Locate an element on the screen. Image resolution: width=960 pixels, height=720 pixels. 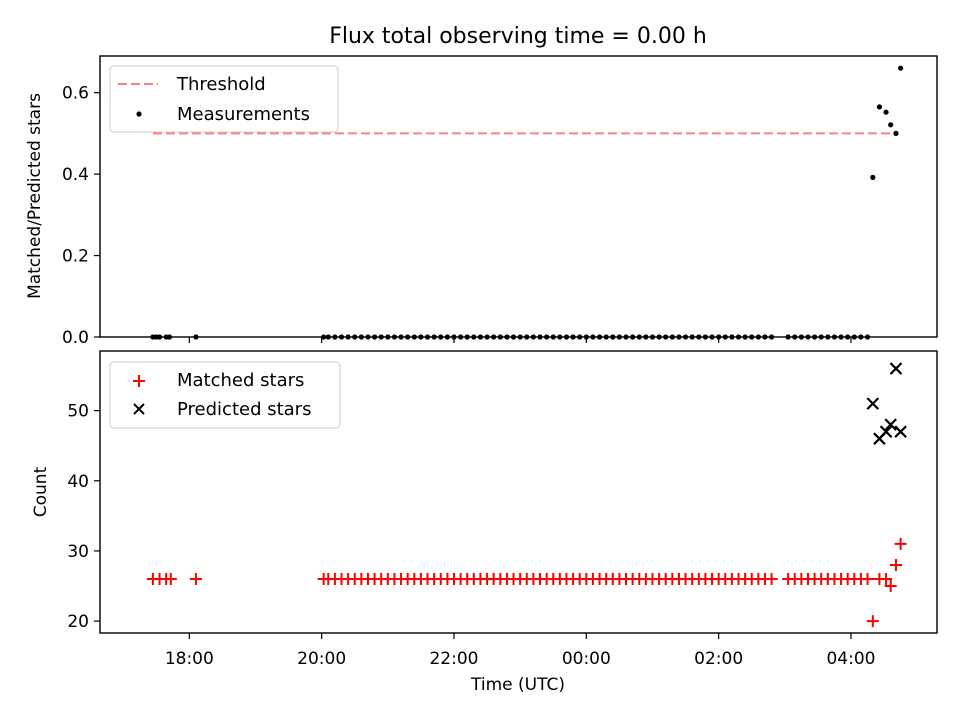
legend-measurements-swatch is located at coordinates (139, 114).